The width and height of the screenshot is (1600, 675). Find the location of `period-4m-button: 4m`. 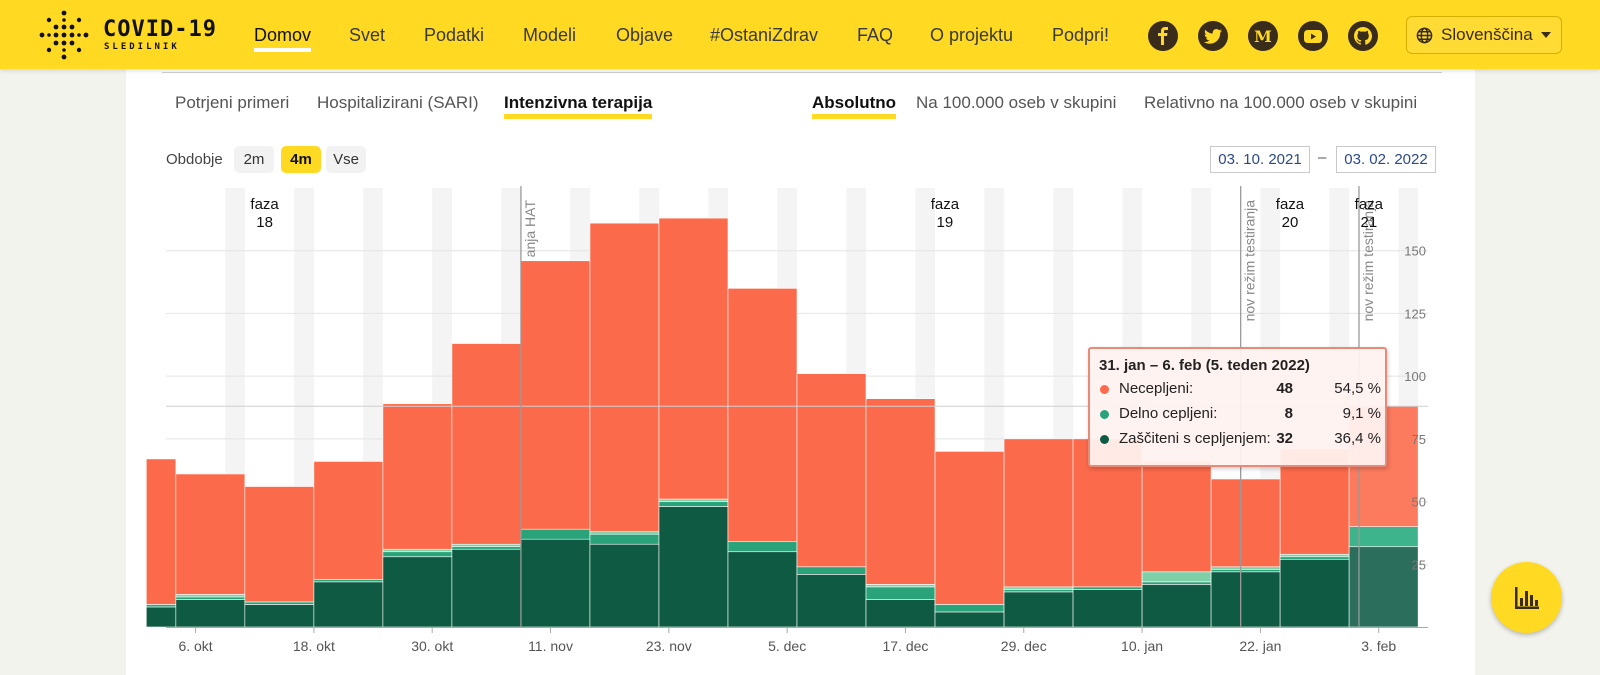

period-4m-button: 4m is located at coordinates (301, 159).